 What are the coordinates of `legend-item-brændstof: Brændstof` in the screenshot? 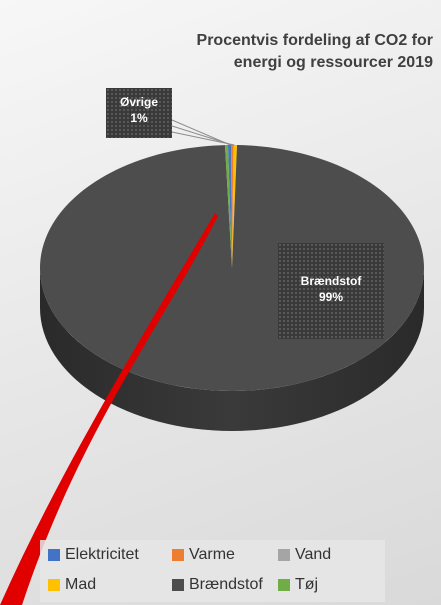 It's located at (225, 585).